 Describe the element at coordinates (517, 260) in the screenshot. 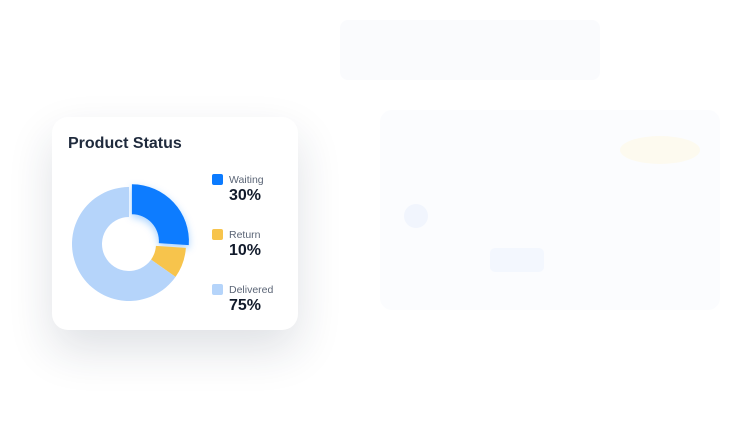

I see `faded-button` at that location.